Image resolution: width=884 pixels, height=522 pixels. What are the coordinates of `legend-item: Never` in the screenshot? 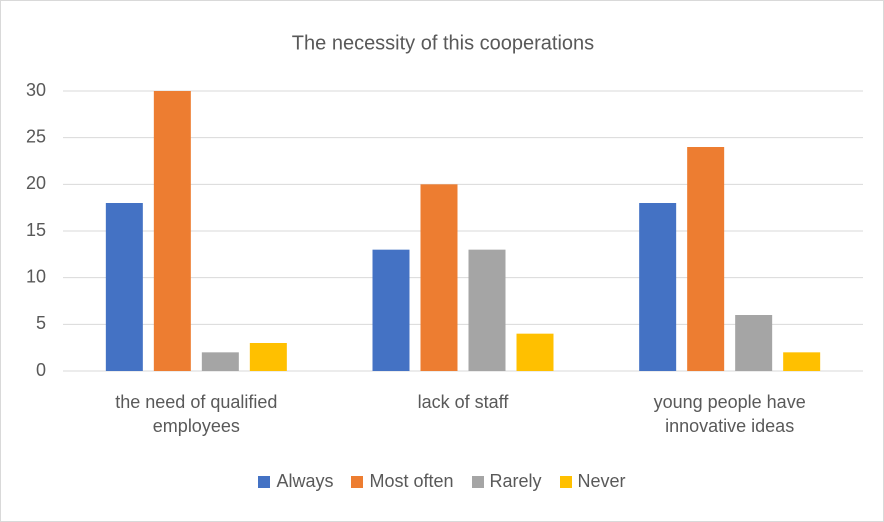 It's located at (592, 481).